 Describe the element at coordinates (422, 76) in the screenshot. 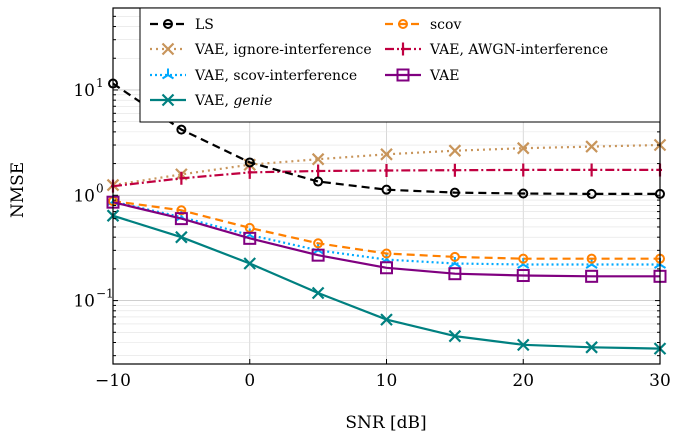

I see `legend-entry: VAE` at that location.